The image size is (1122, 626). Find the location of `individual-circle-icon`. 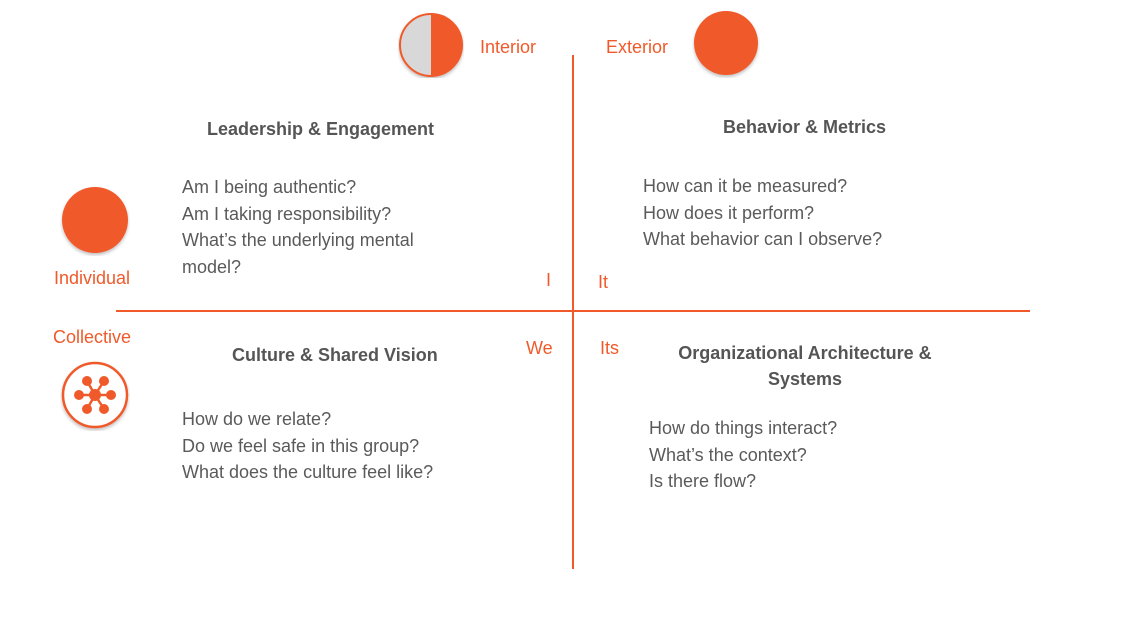

individual-circle-icon is located at coordinates (95, 220).